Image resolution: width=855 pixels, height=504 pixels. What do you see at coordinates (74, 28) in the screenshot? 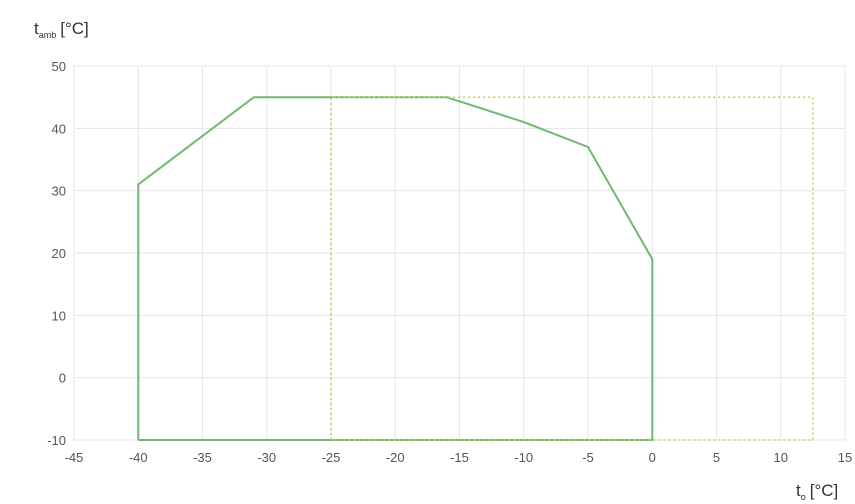
I see `y-axis-title-unit: [°C]` at bounding box center [74, 28].